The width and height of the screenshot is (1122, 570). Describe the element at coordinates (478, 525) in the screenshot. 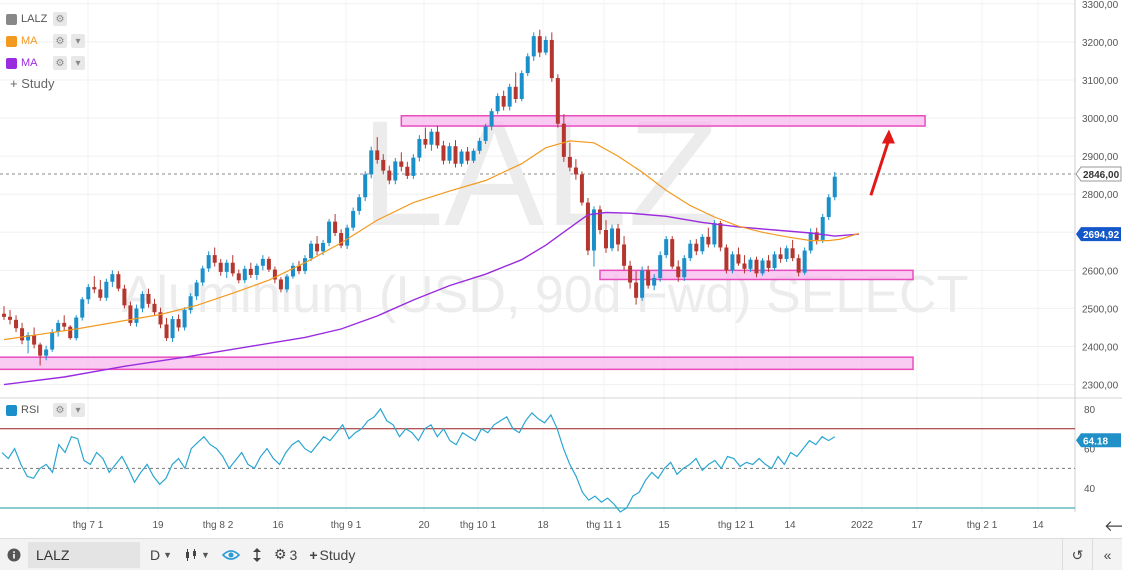

I see `time-tick-label: thg 10 1` at that location.